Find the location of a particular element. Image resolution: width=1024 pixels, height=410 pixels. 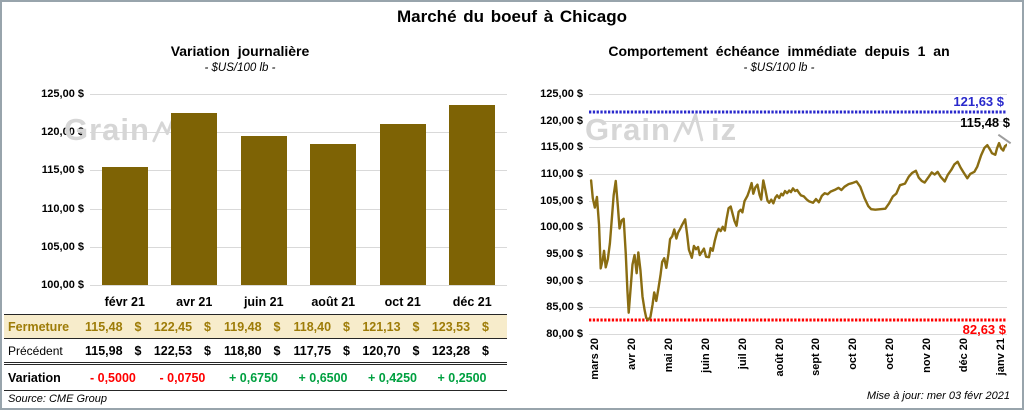

y-tick-label: 80,00 $ is located at coordinates (564, 334).